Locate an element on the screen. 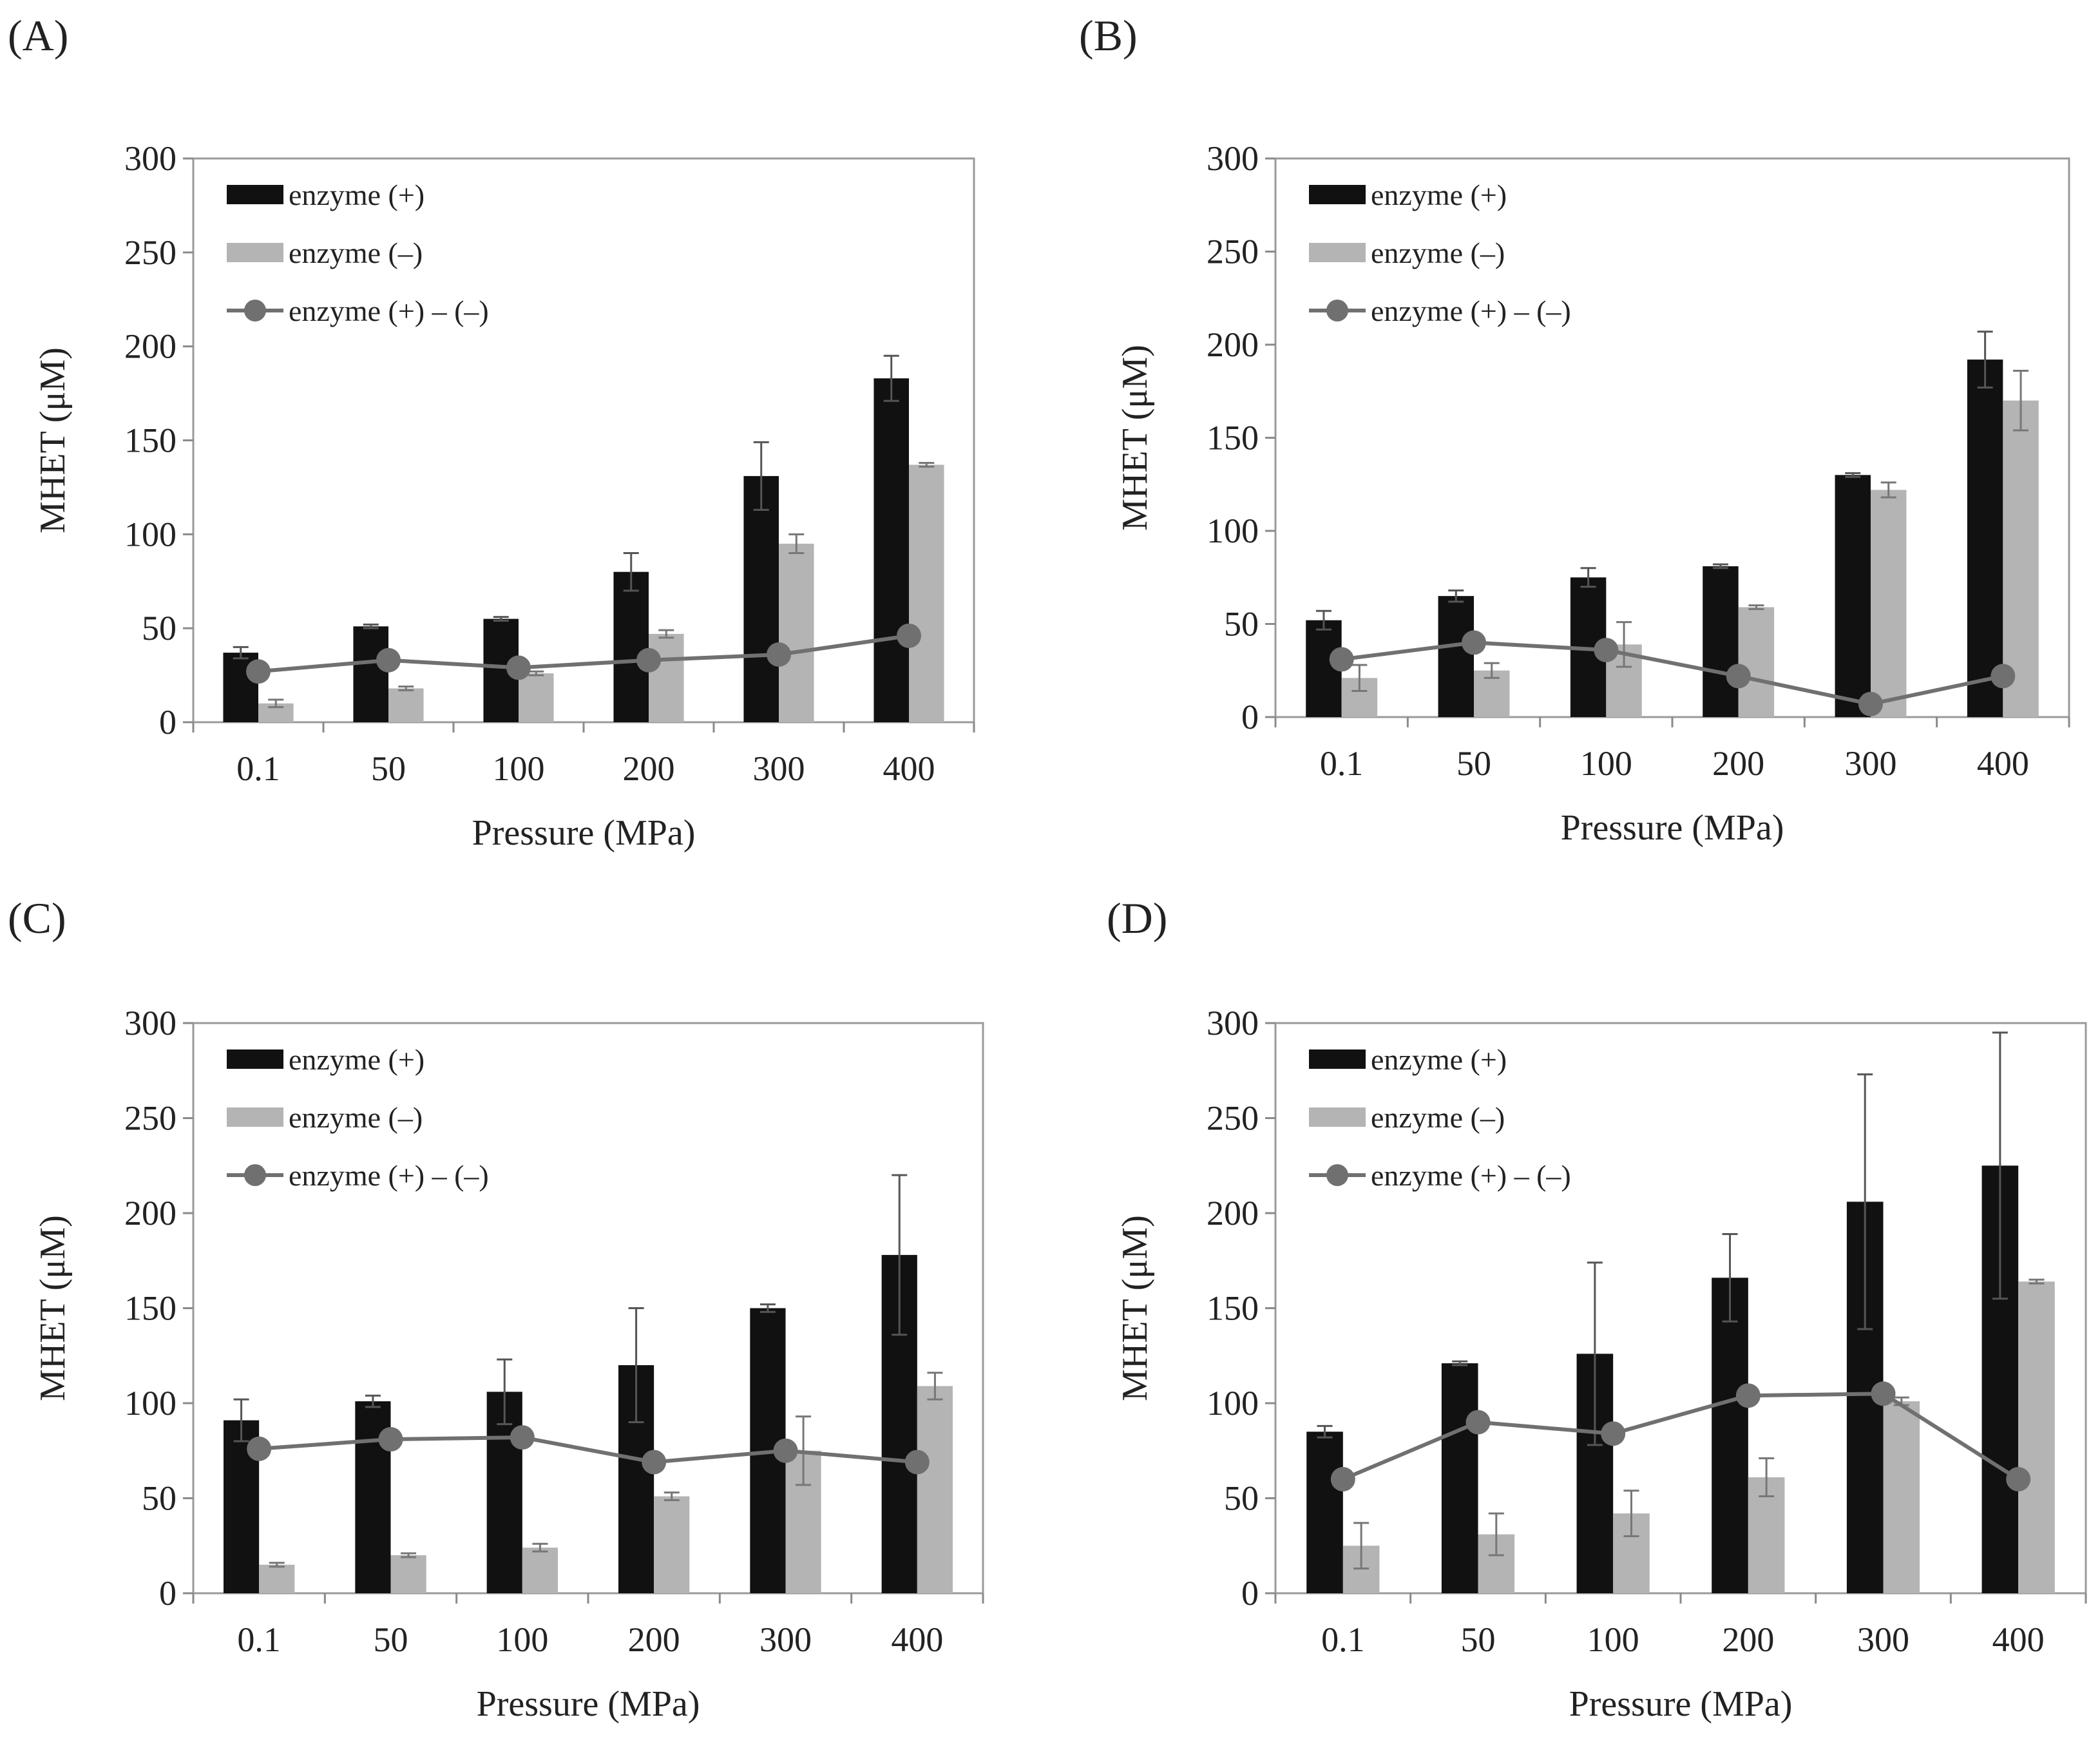  plot-area is located at coordinates (583, 440).